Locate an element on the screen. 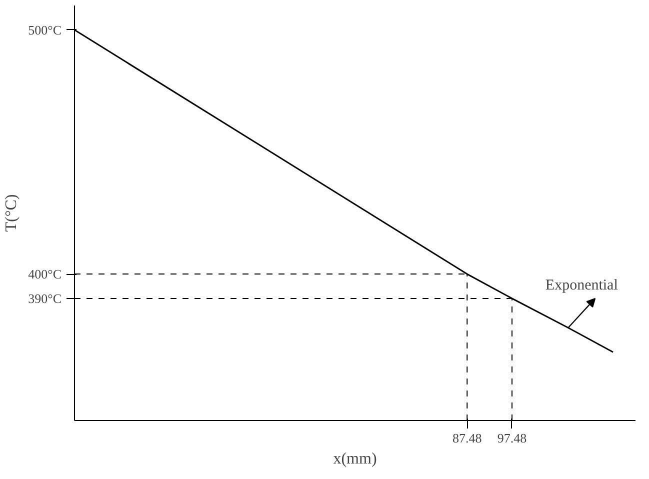  y-tick-label: 390°C is located at coordinates (45, 298).